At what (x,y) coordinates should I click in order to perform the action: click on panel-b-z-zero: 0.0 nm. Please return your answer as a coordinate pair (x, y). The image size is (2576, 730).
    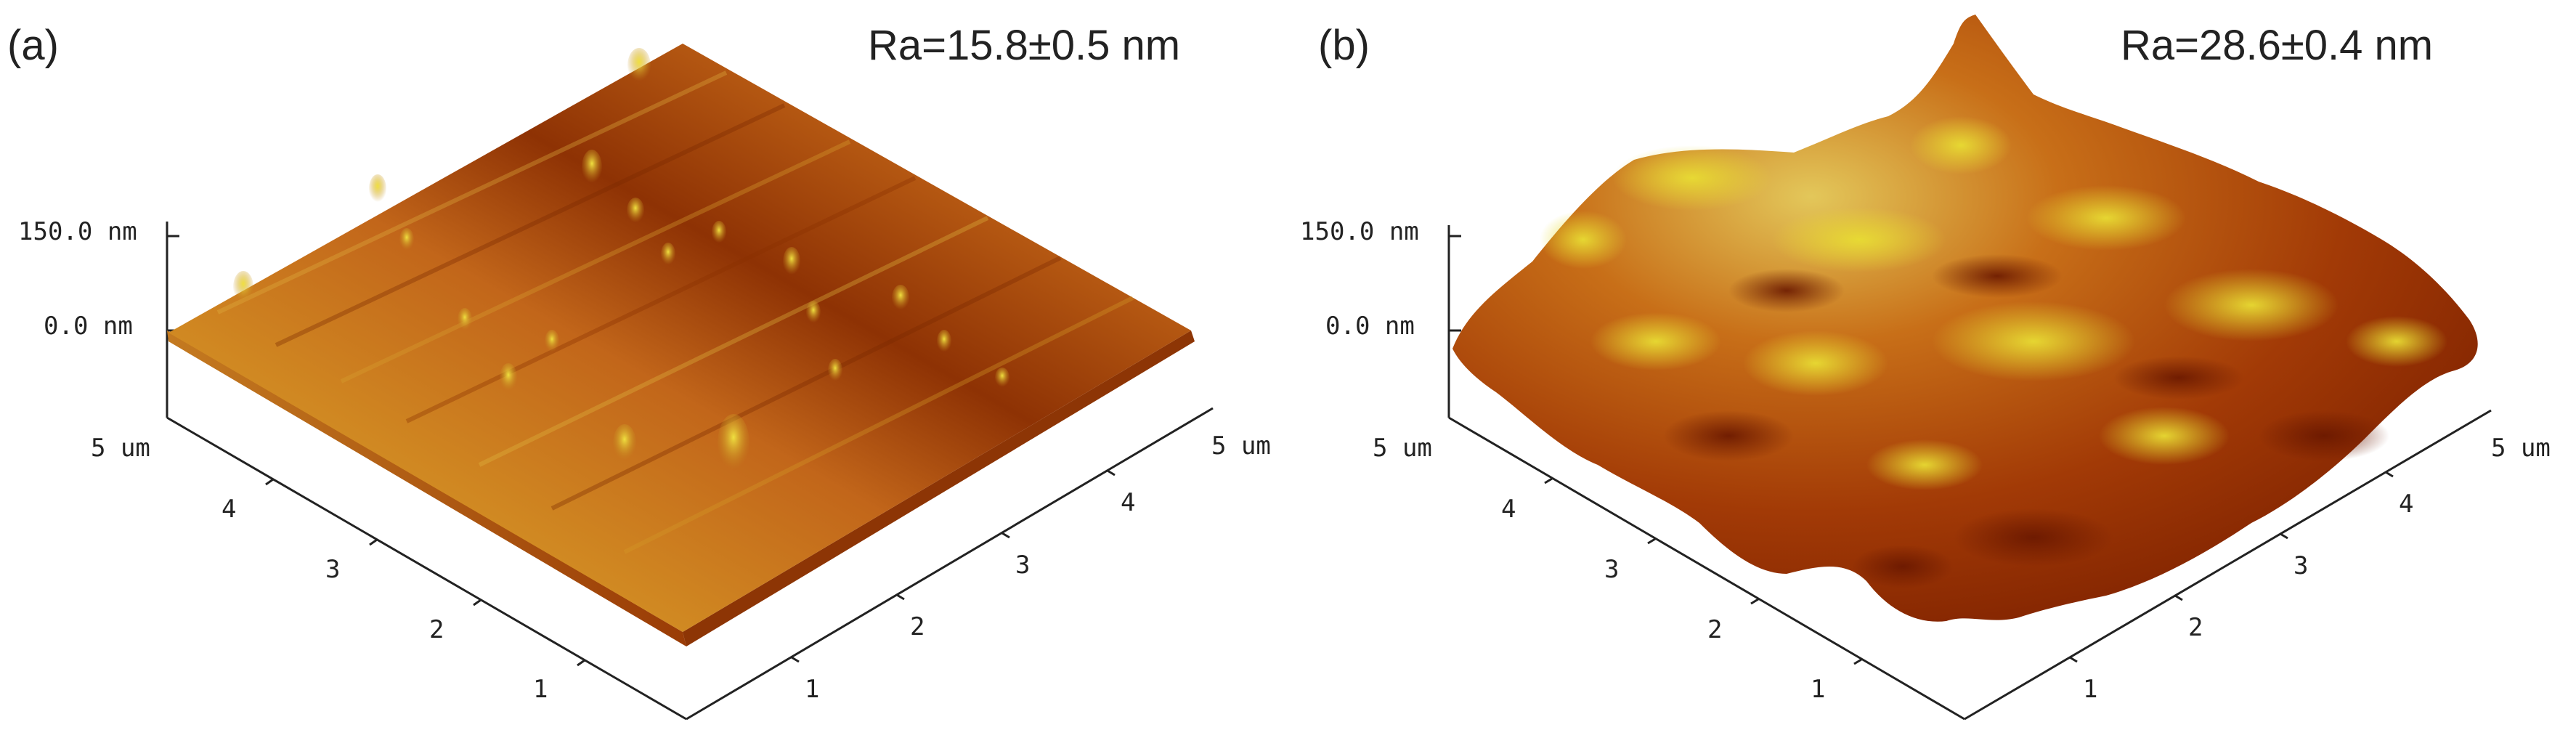
    Looking at the image, I should click on (1370, 326).